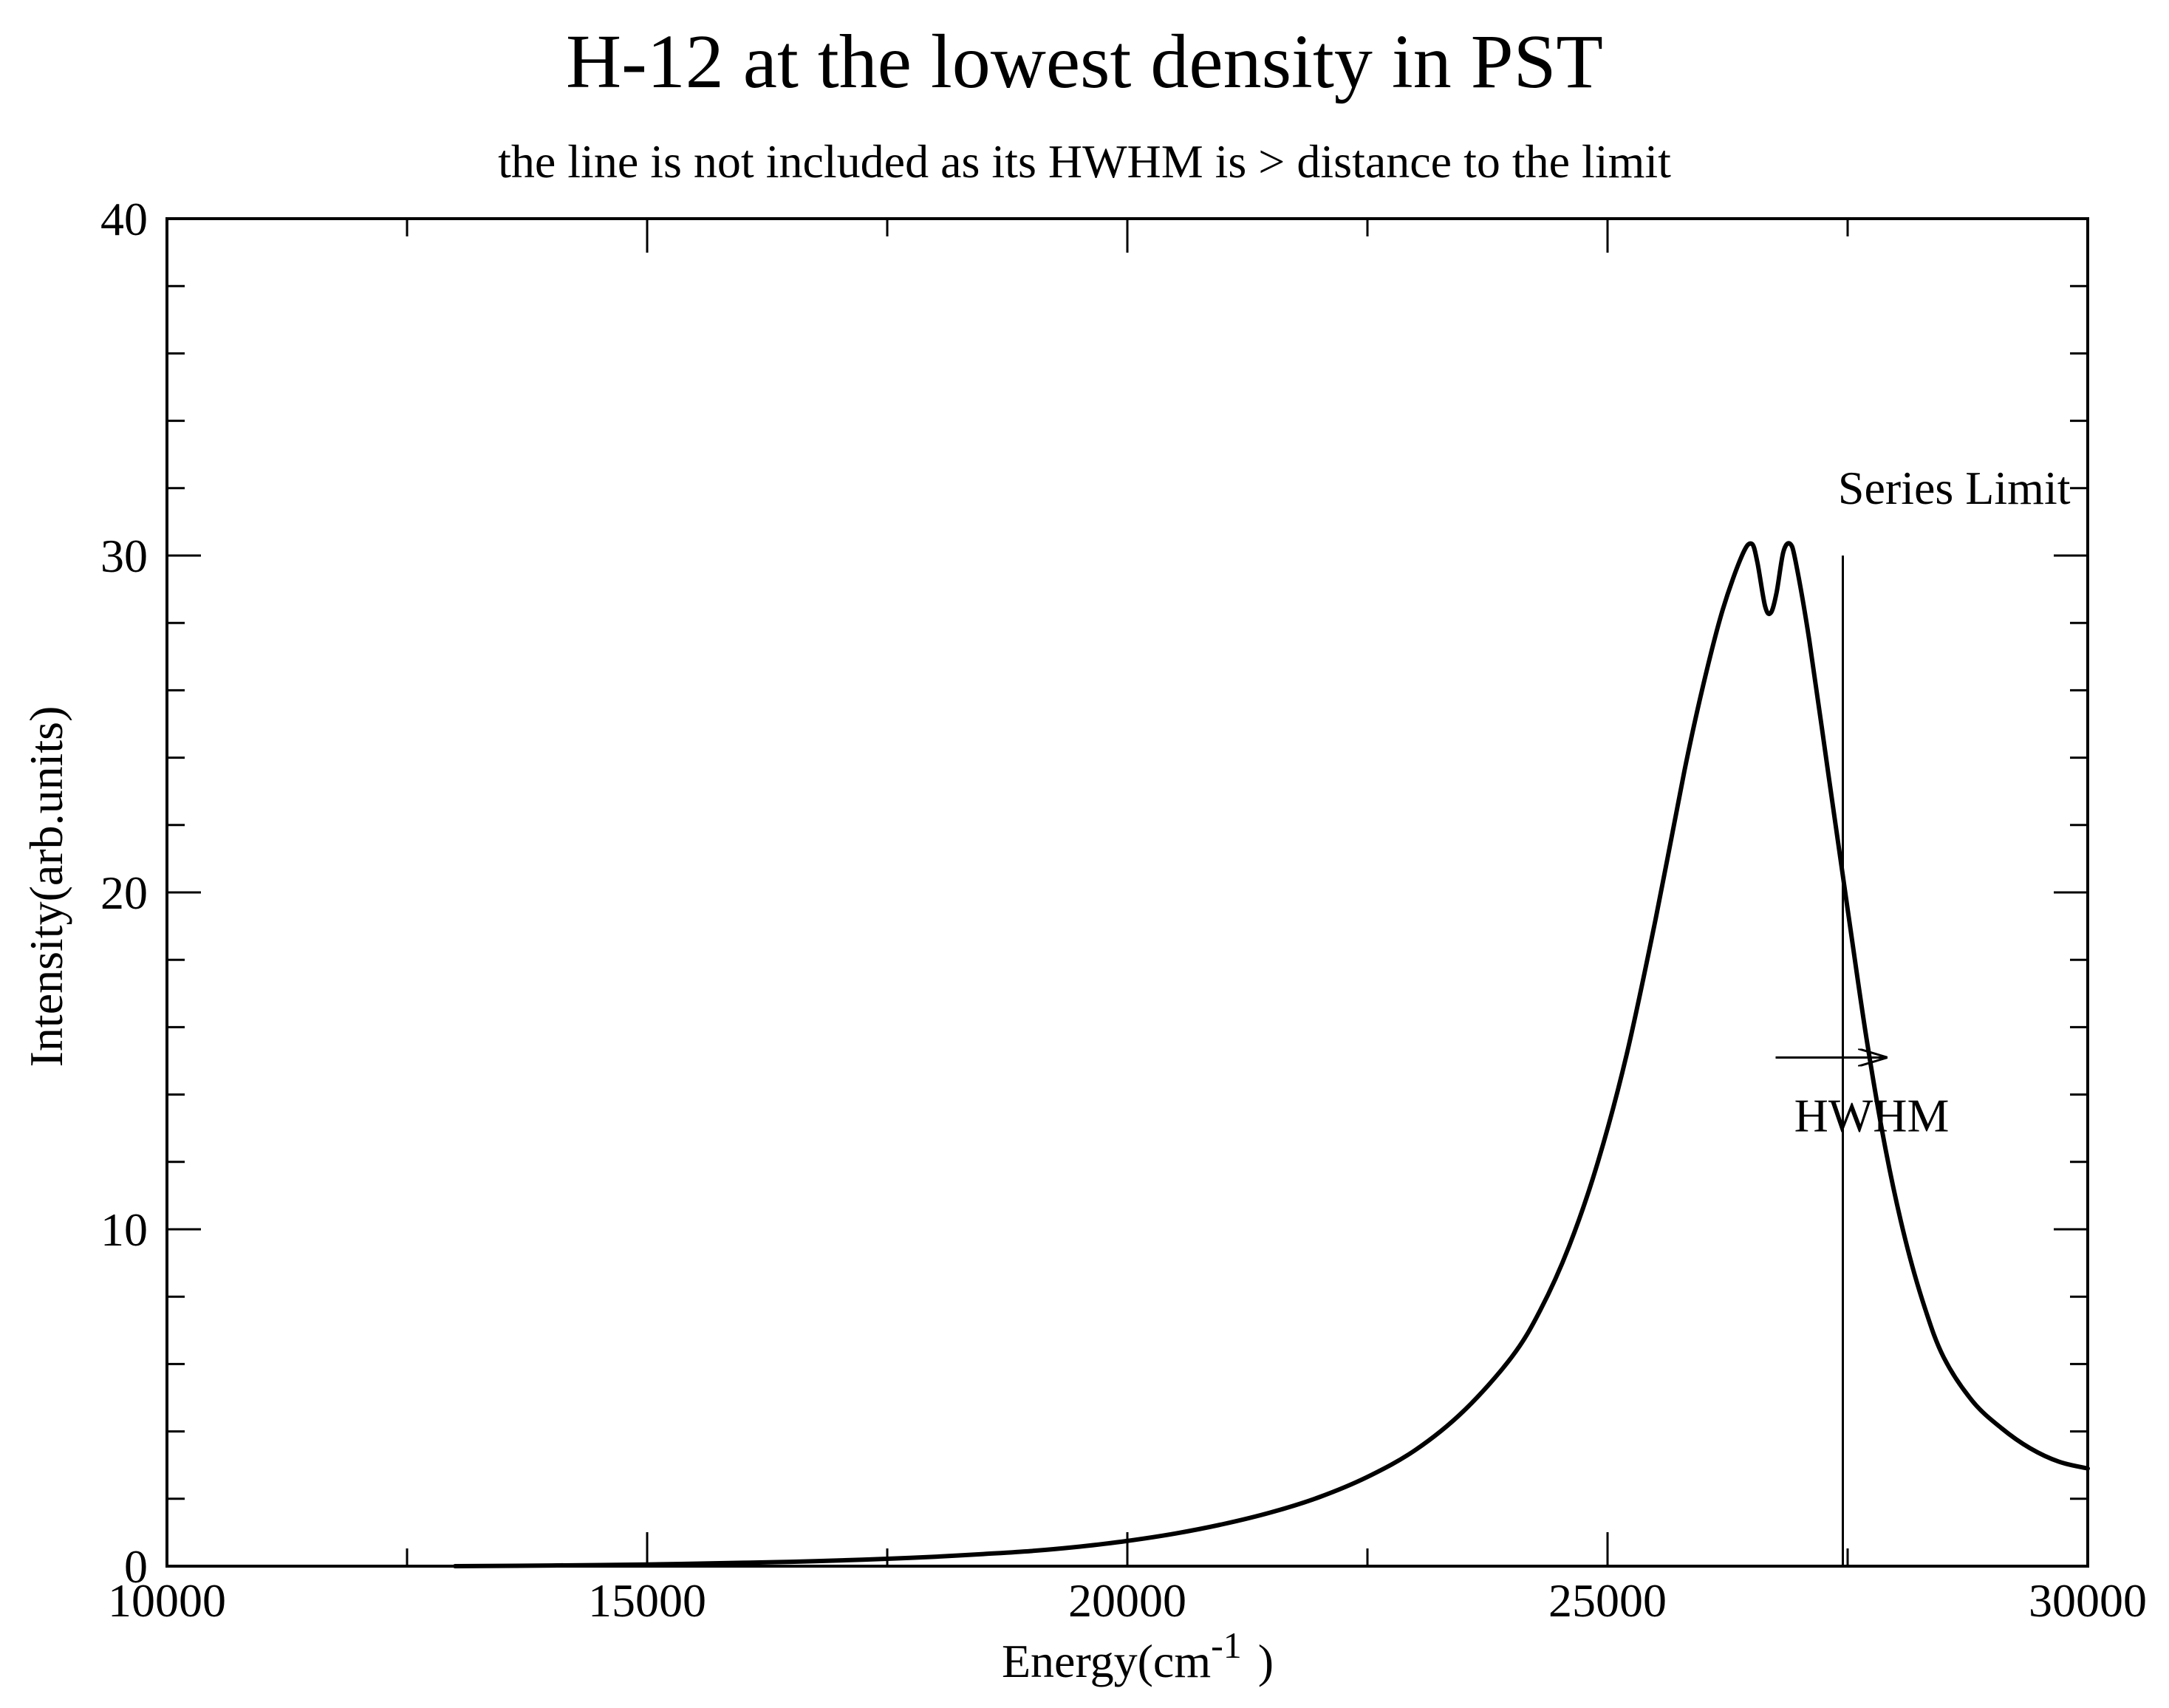  Describe the element at coordinates (1954, 488) in the screenshot. I see `series-limit-label: Series Limit` at that location.